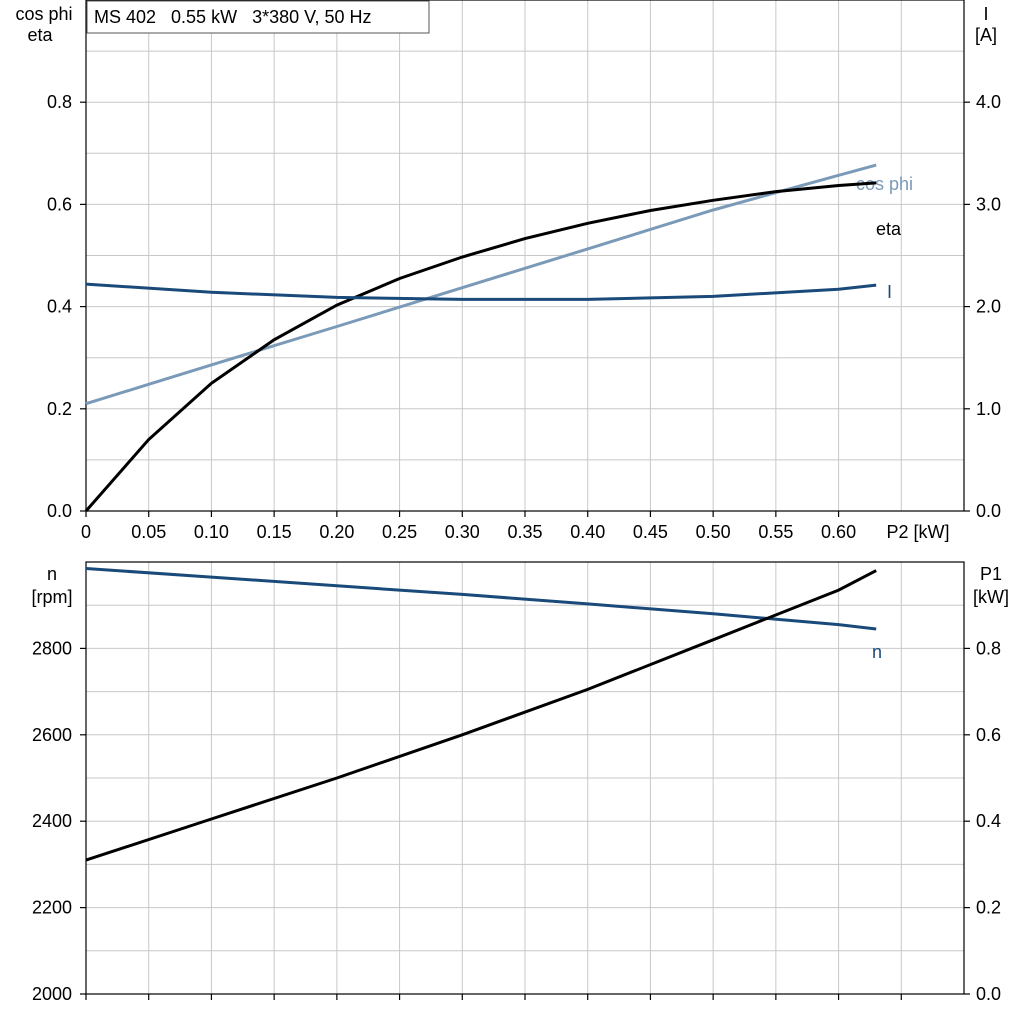 This screenshot has height=1024, width=1024. I want to click on bottom-left-axis-label-2: [rpm], so click(51, 597).